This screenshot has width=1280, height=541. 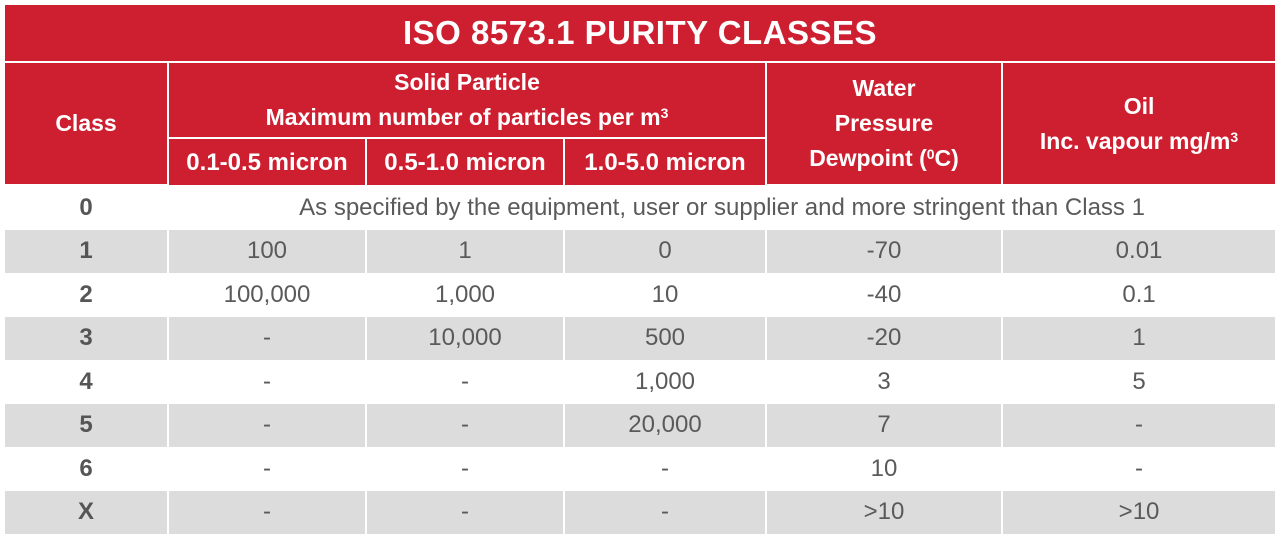 I want to click on water-dewpoint-cell: -40, so click(x=884, y=295).